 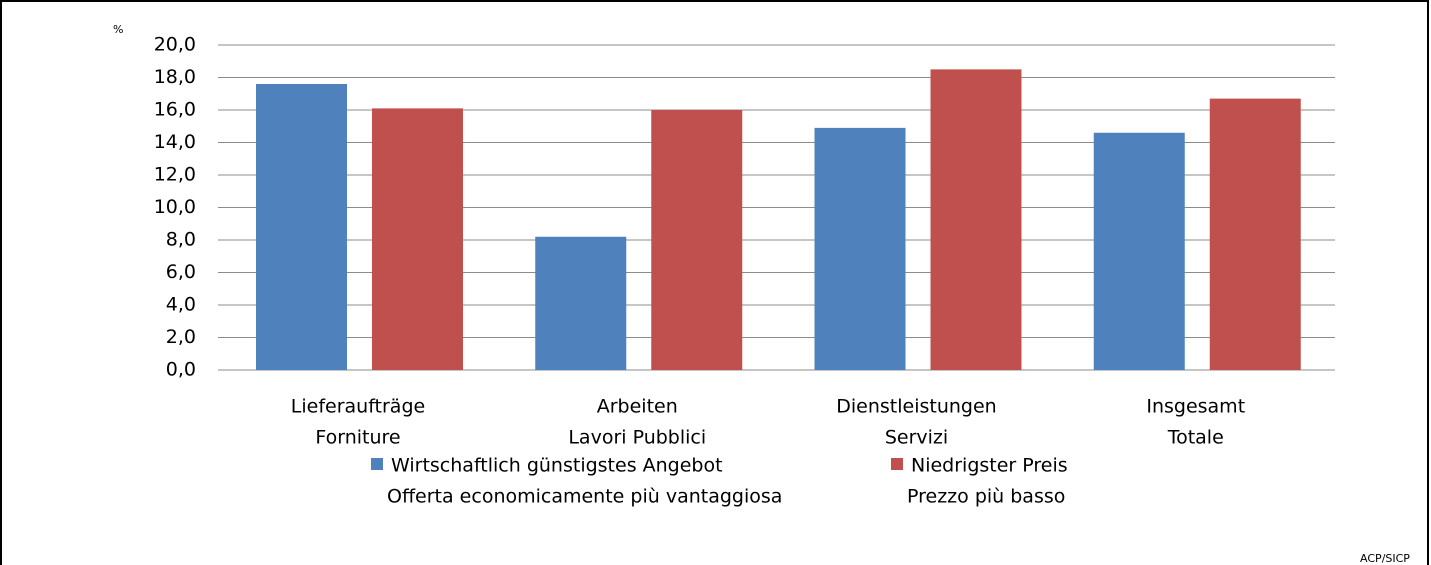 I want to click on x-tick-label: Servizi, so click(x=916, y=438).